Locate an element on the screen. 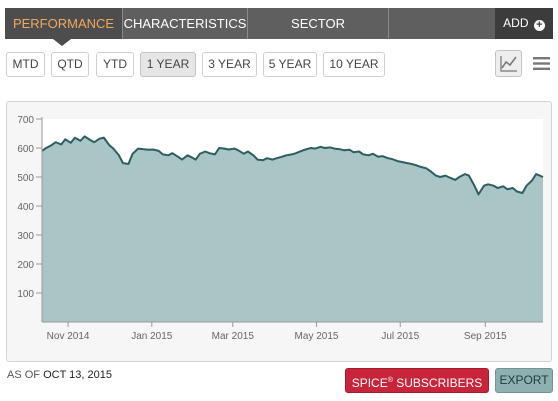 Image resolution: width=558 pixels, height=401 pixels. x-tick-label: Nov 2014 is located at coordinates (68, 336).